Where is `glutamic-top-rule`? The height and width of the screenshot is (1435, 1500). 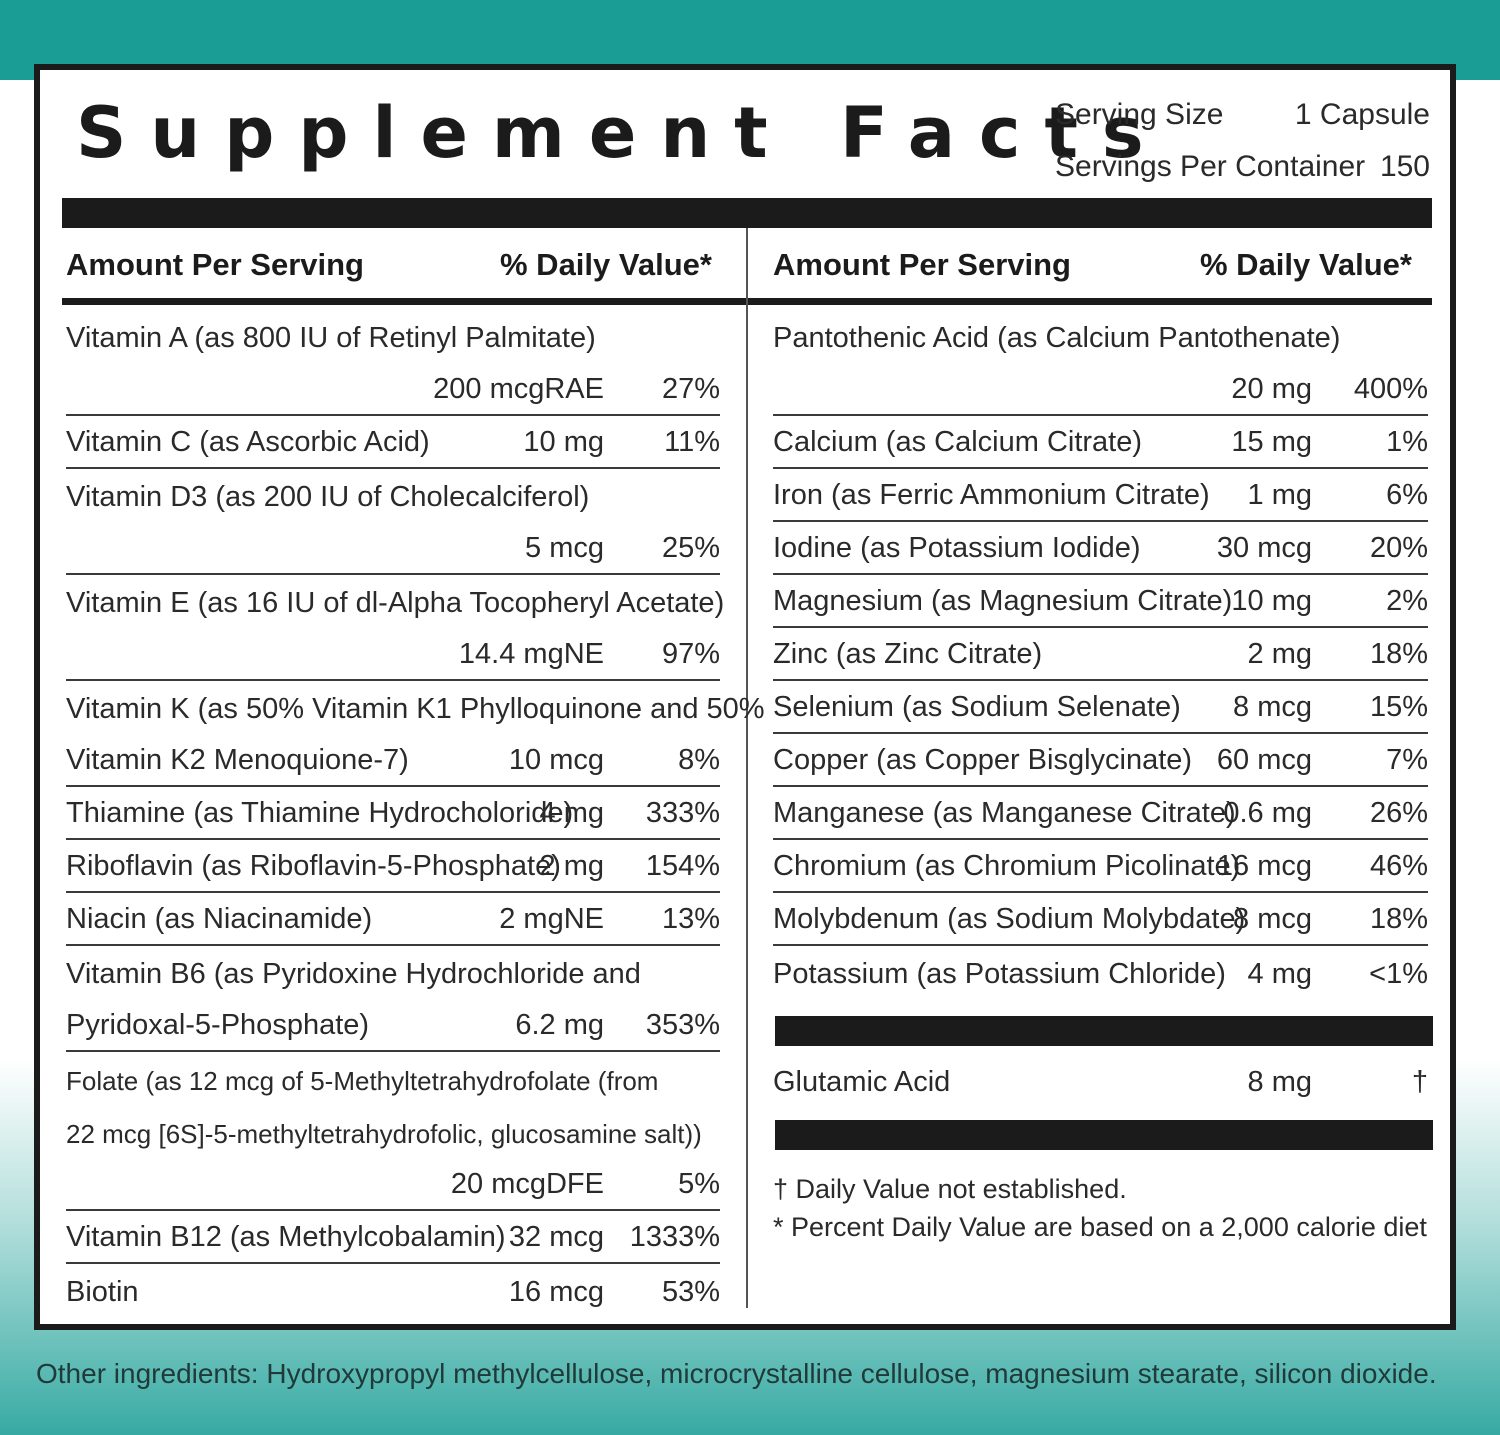 glutamic-top-rule is located at coordinates (1104, 1031).